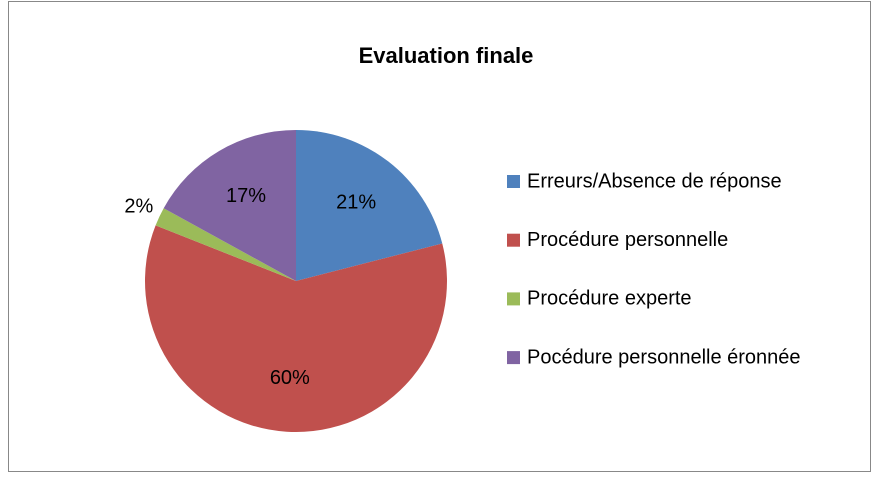  I want to click on data-label: 21%, so click(356, 203).